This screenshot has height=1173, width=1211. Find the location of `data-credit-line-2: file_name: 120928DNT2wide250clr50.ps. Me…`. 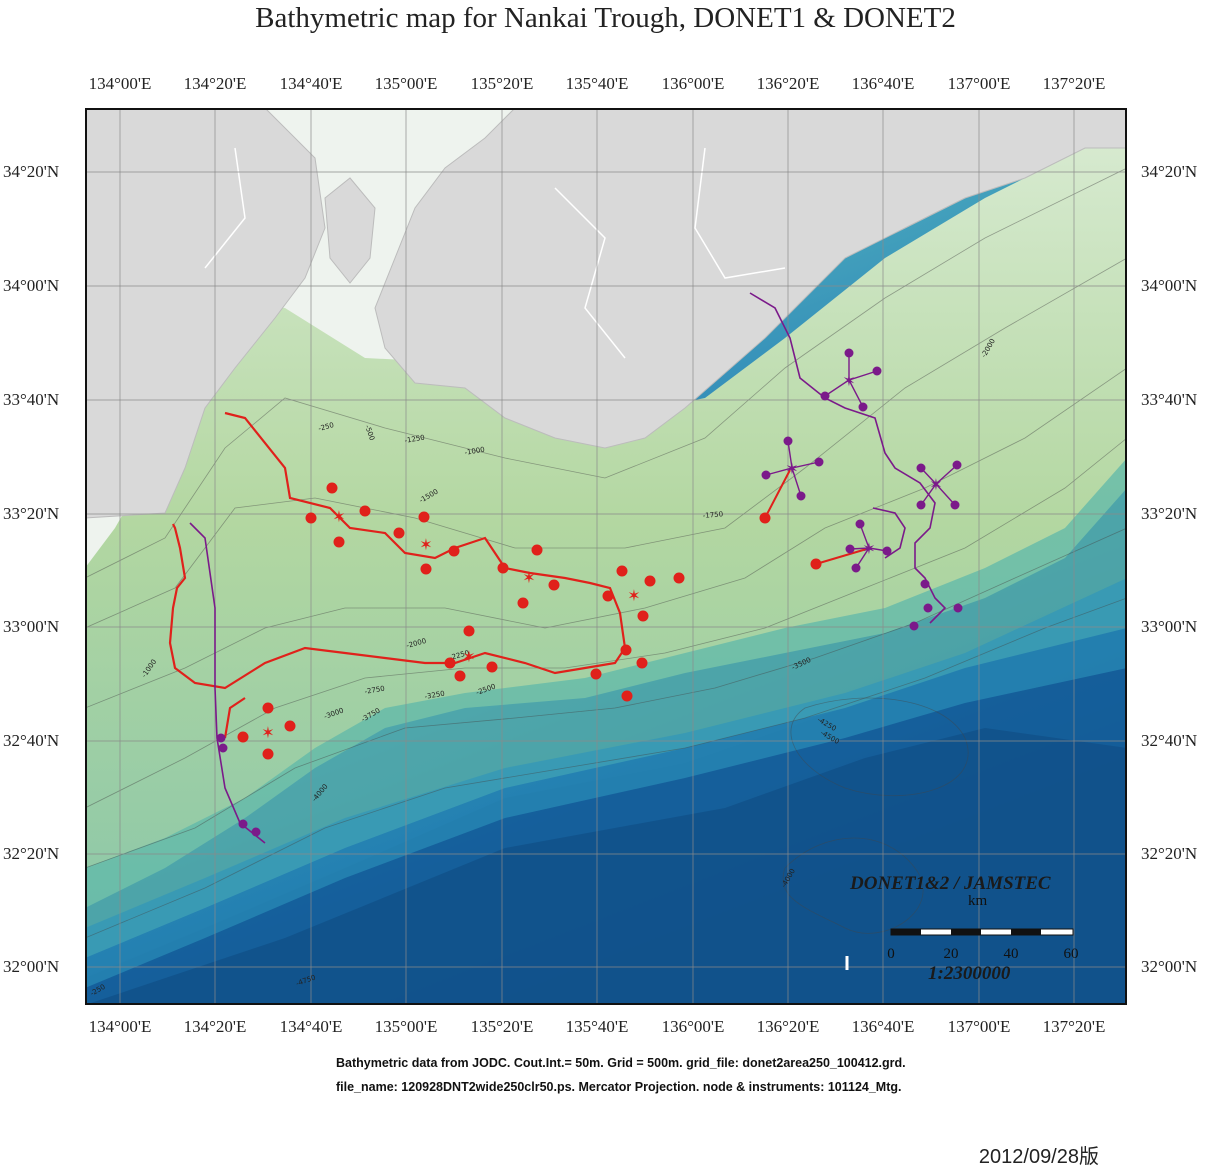

data-credit-line-2: file_name: 120928DNT2wide250clr50.ps. Me… is located at coordinates (619, 1087).